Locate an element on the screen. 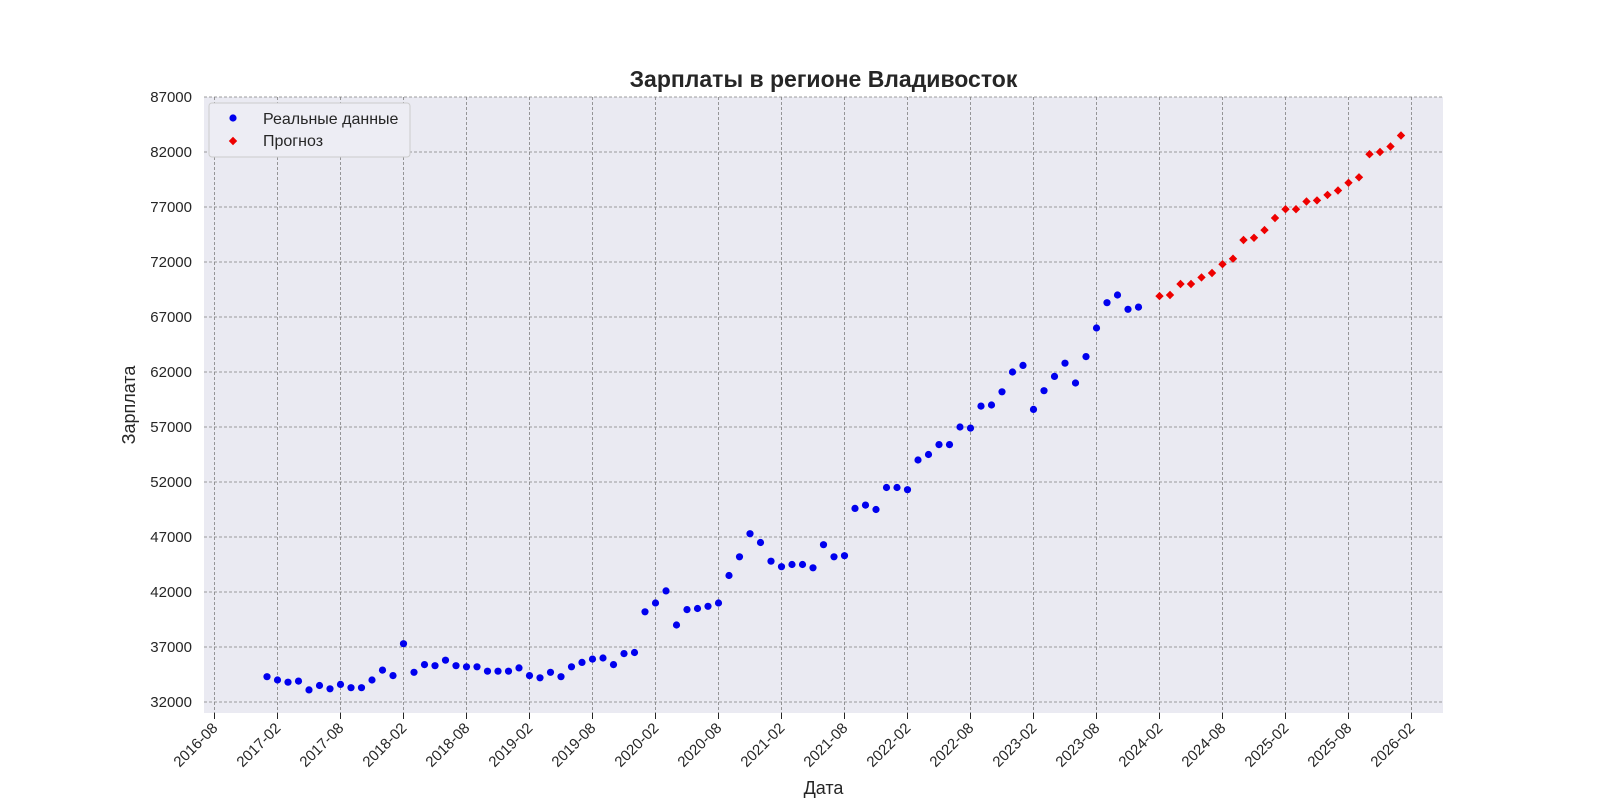 This screenshot has height=800, width=1600. x-tick-label: 2022-08 is located at coordinates (951, 745).